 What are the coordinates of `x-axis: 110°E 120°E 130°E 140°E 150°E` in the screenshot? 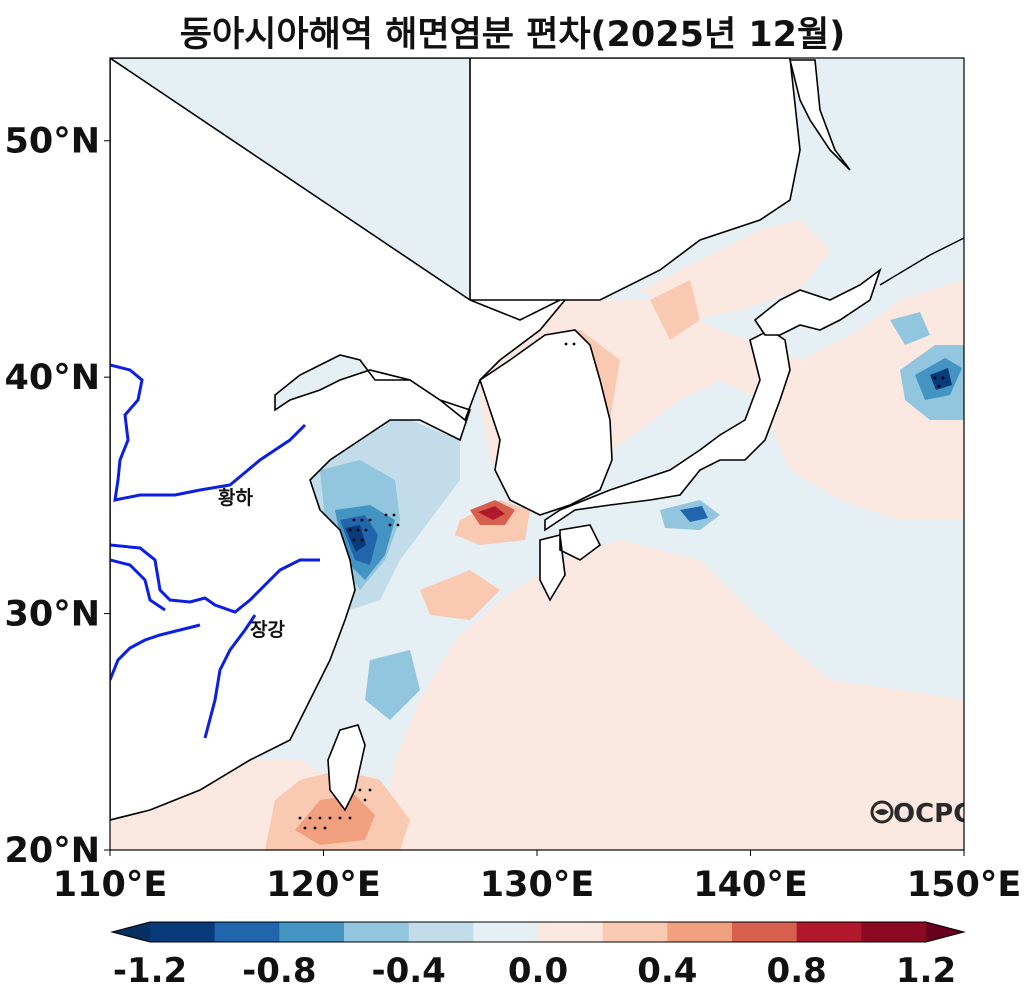 It's located at (537, 877).